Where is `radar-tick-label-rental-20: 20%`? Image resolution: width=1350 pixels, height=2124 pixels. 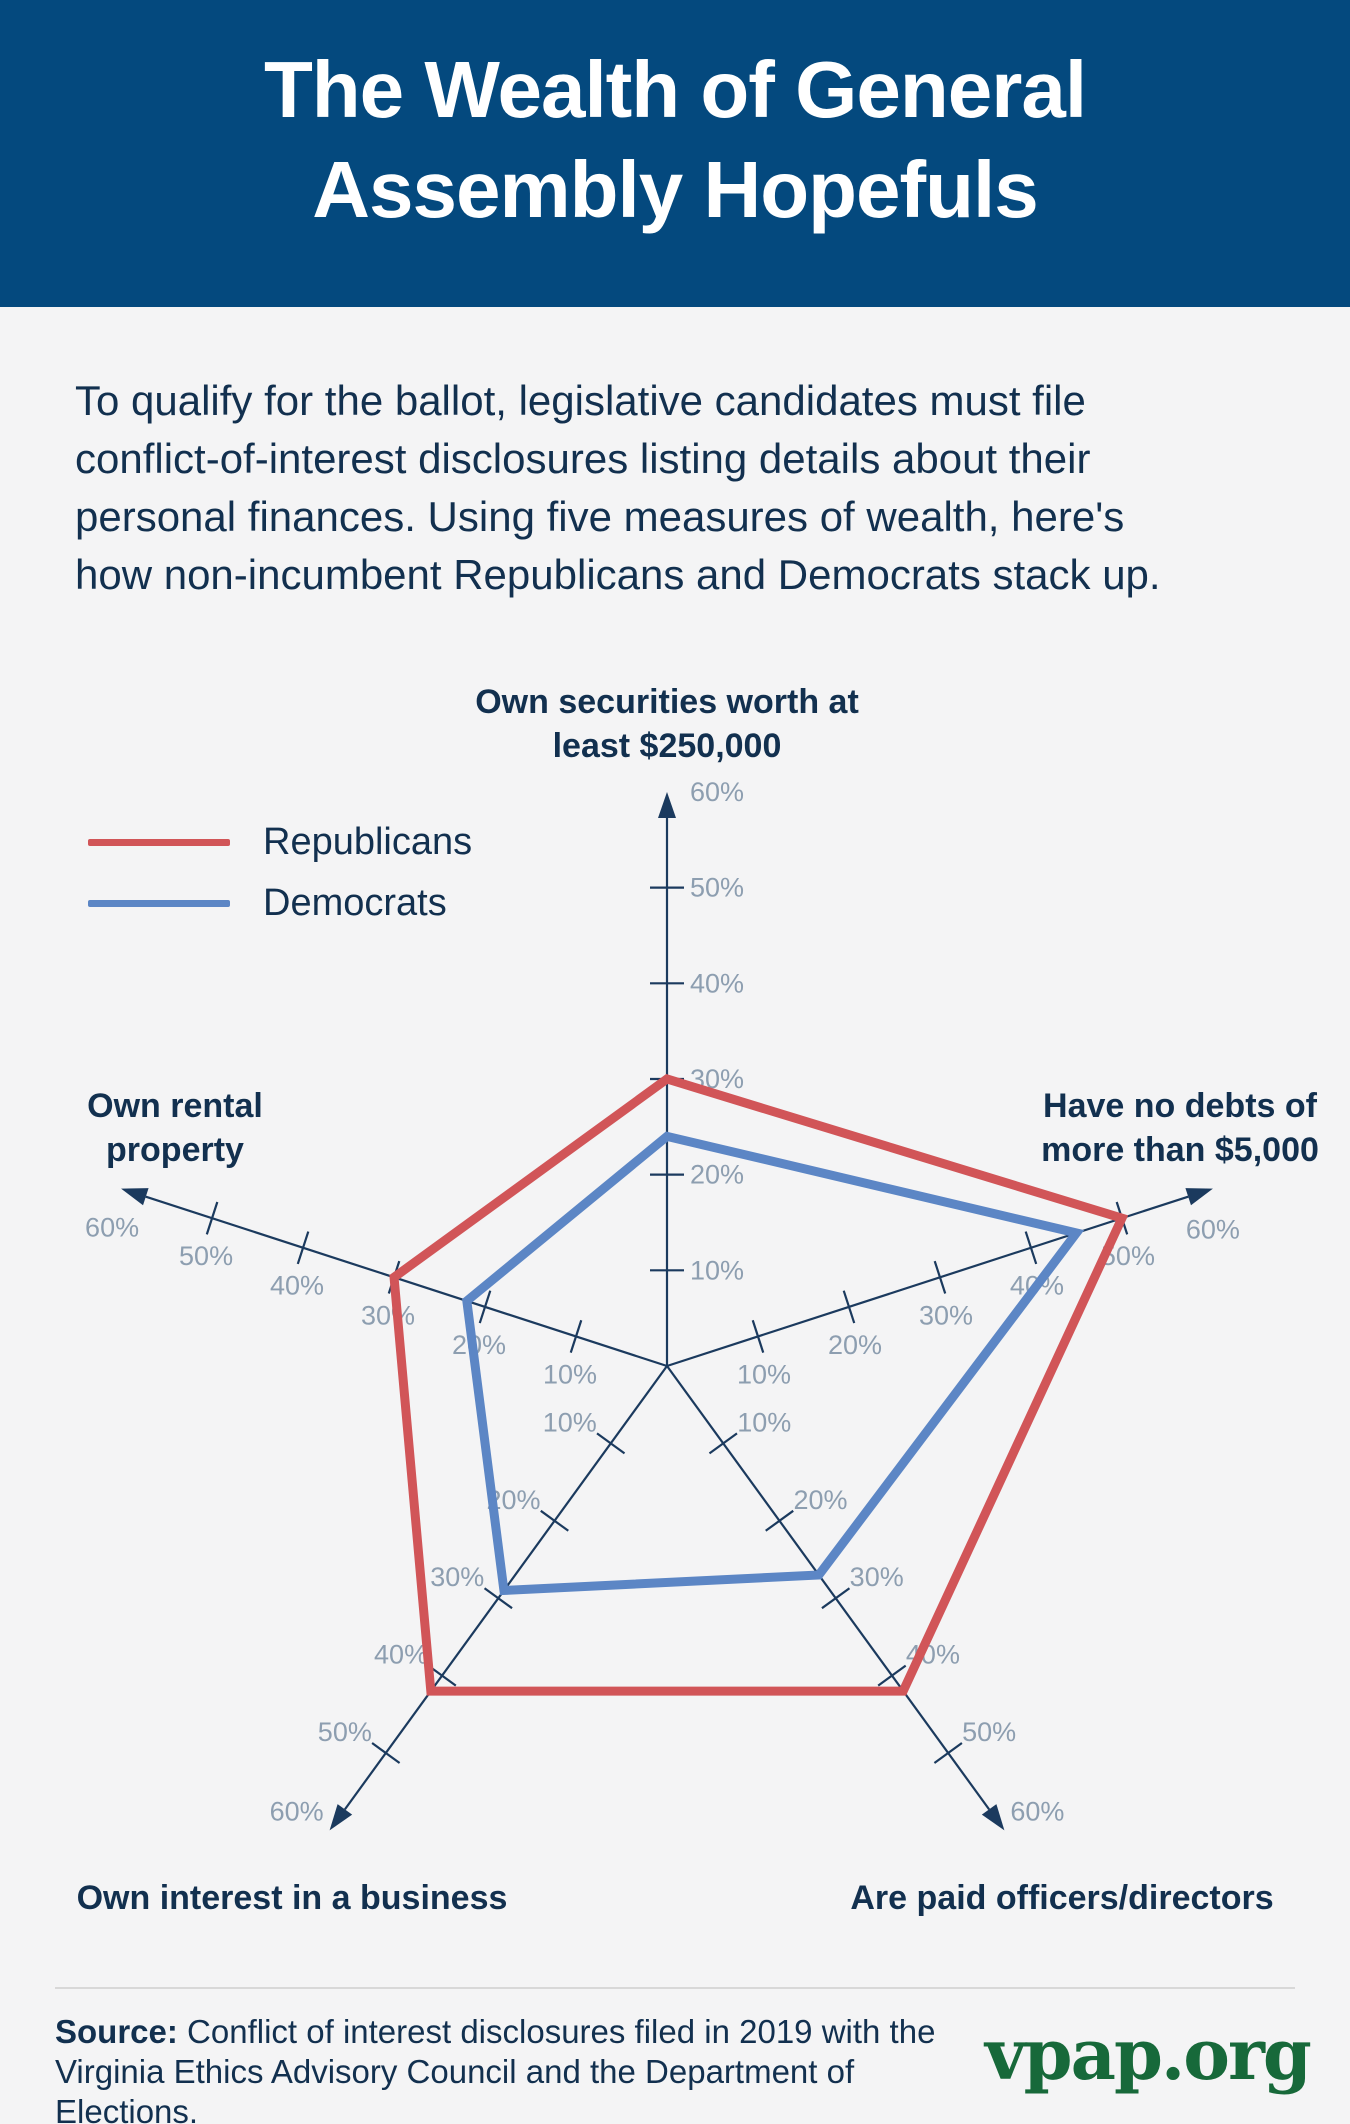
radar-tick-label-rental-20: 20% is located at coordinates (479, 1345).